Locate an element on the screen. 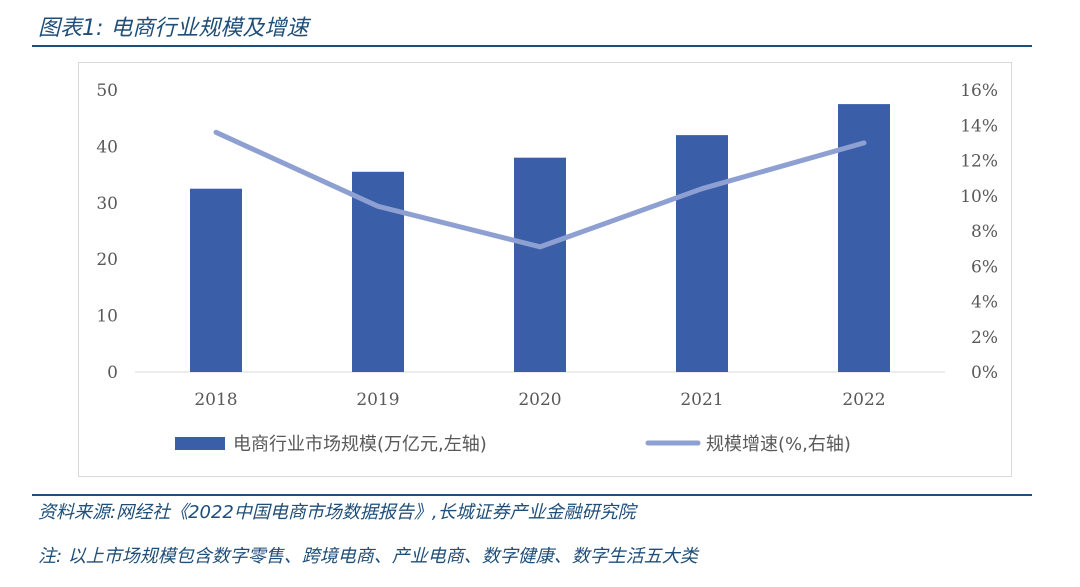  legend-bar-label: 电商行业市场规模(万亿元,左轴) is located at coordinates (360, 444).